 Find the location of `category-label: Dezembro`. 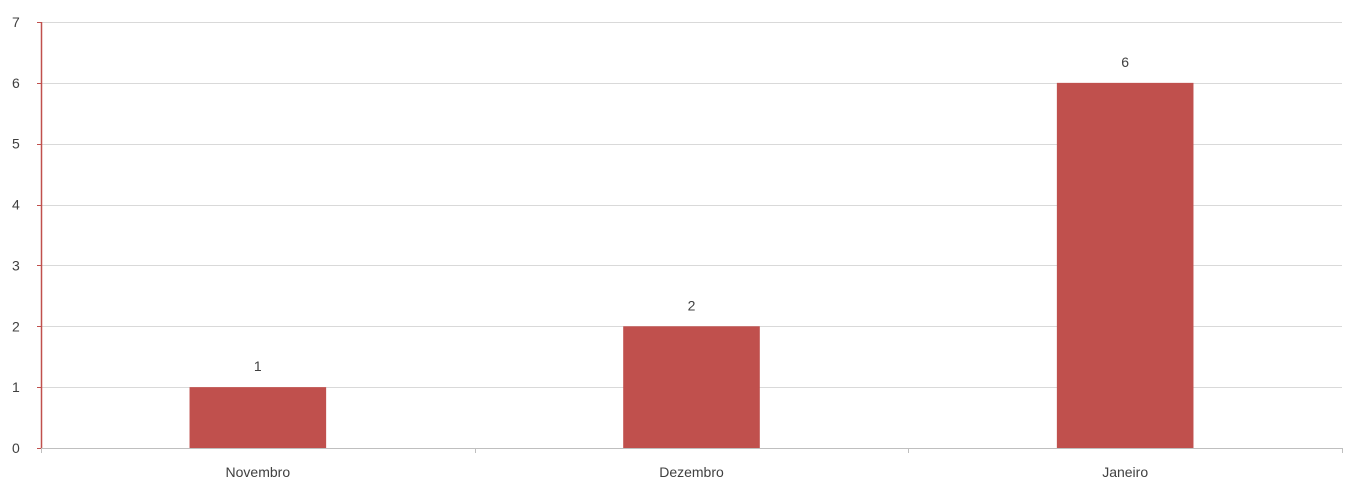

category-label: Dezembro is located at coordinates (691, 472).